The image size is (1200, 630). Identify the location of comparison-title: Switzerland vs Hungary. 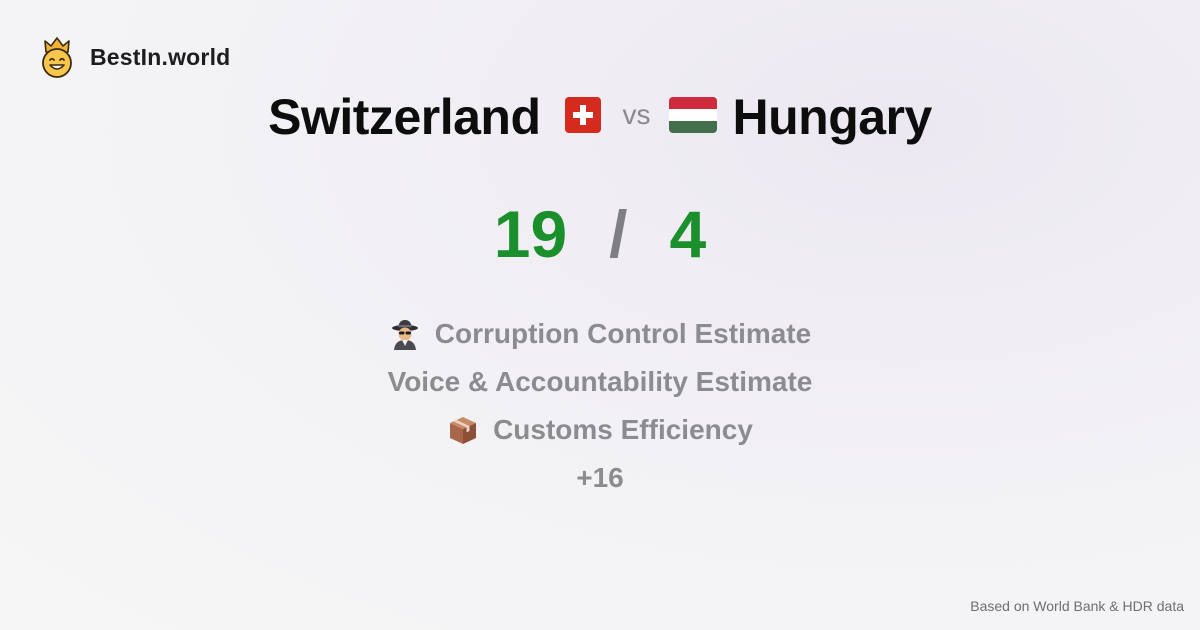
(600, 117).